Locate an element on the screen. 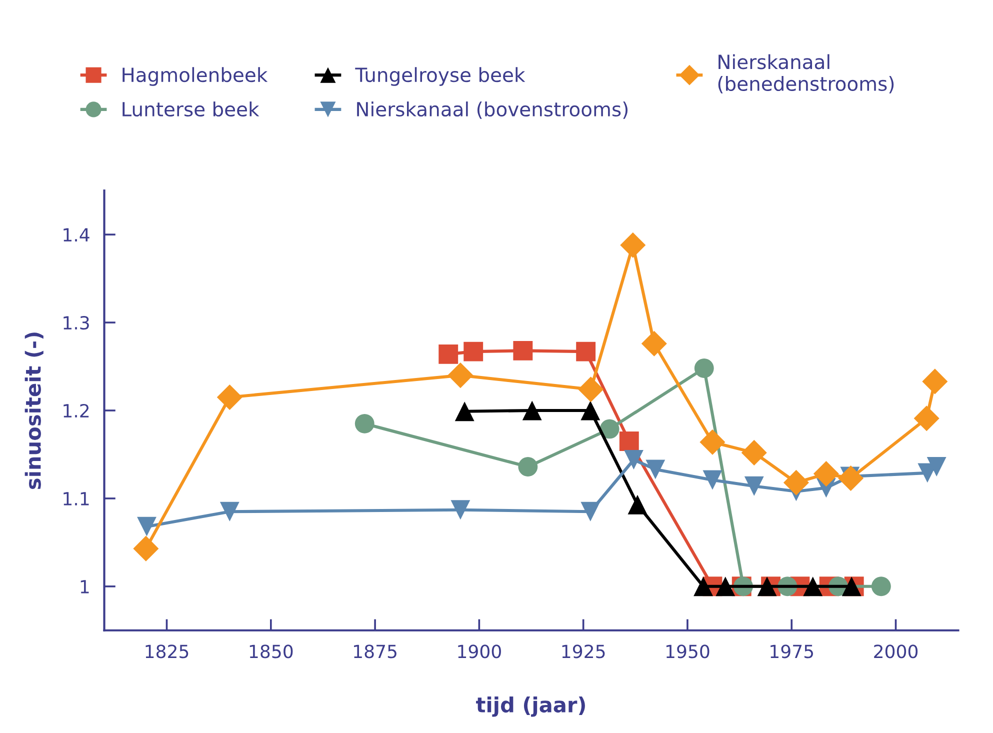 This screenshot has height=733, width=993. y-tick-label: 1.1 is located at coordinates (76, 499).